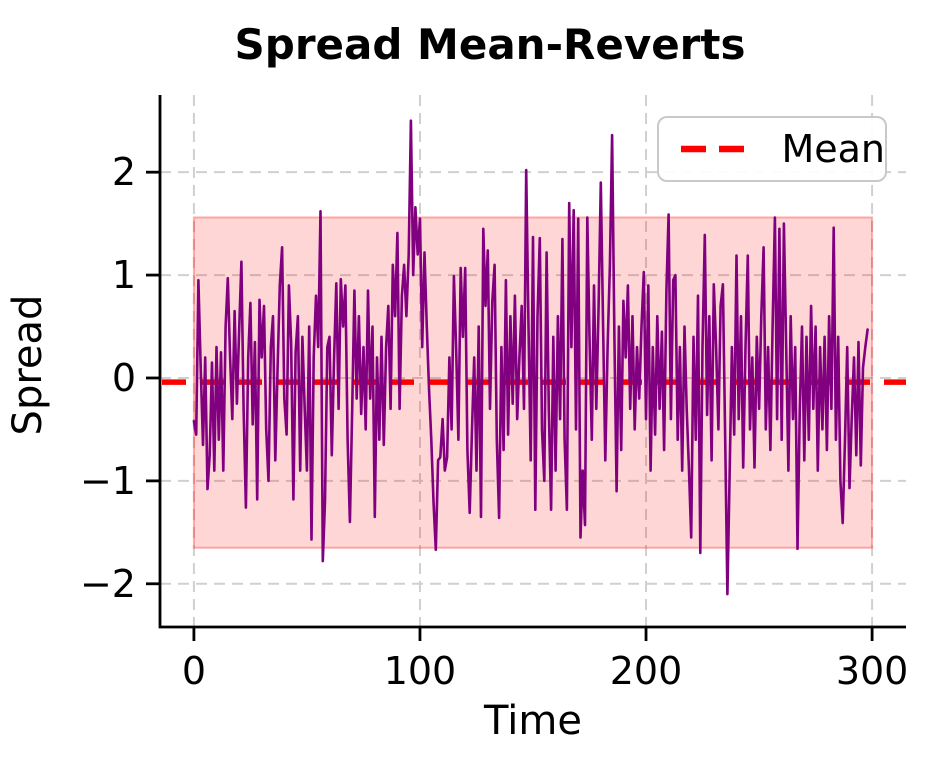 This screenshot has height=784, width=934. I want to click on chart-title: Spread Mean-Reverts, so click(490, 44).